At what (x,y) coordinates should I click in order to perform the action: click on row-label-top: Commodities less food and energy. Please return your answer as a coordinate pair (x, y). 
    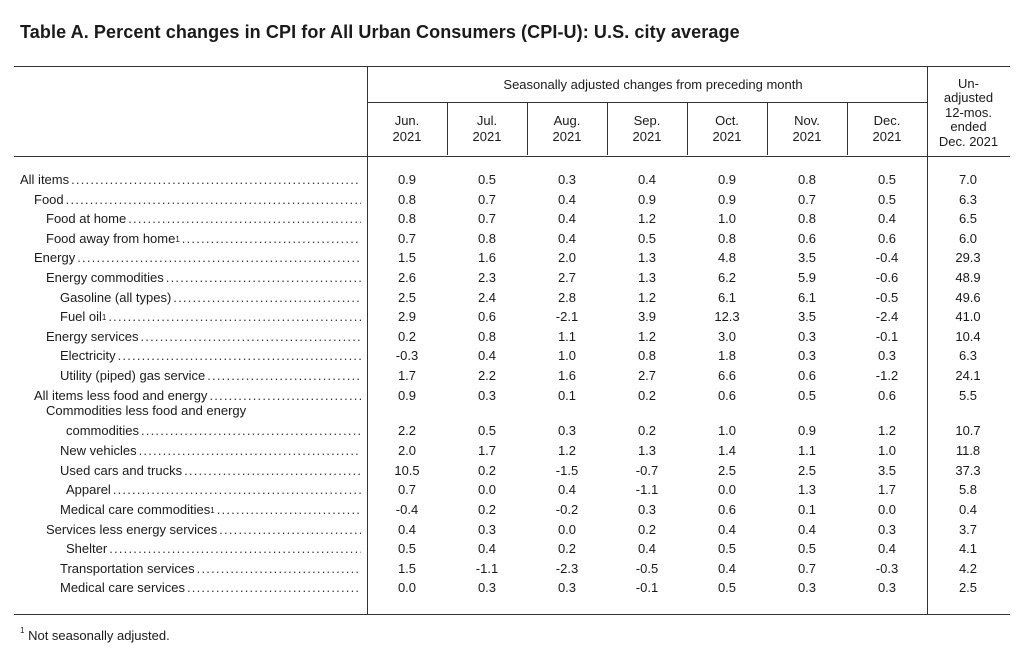
    Looking at the image, I should click on (146, 411).